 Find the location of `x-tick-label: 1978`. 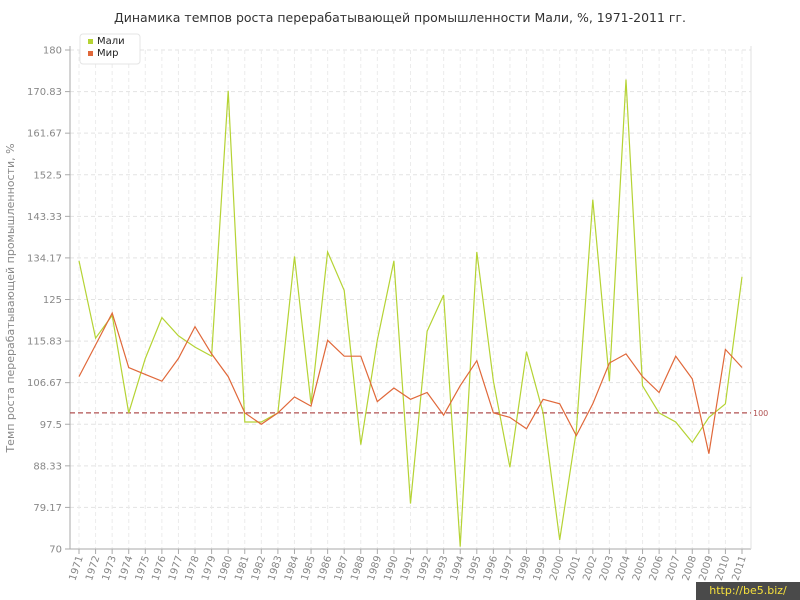

x-tick-label: 1978 is located at coordinates (193, 569).